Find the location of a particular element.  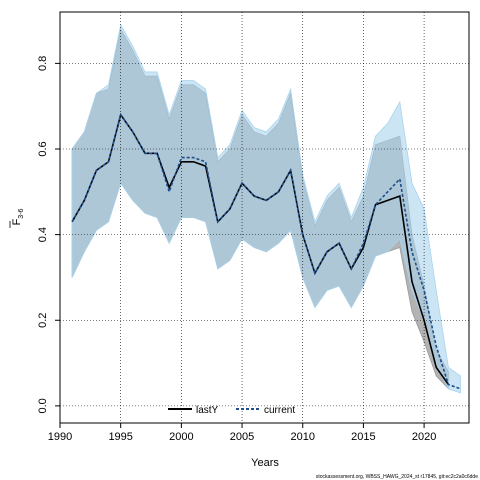

legend-label-lastY: lastY is located at coordinates (207, 410).